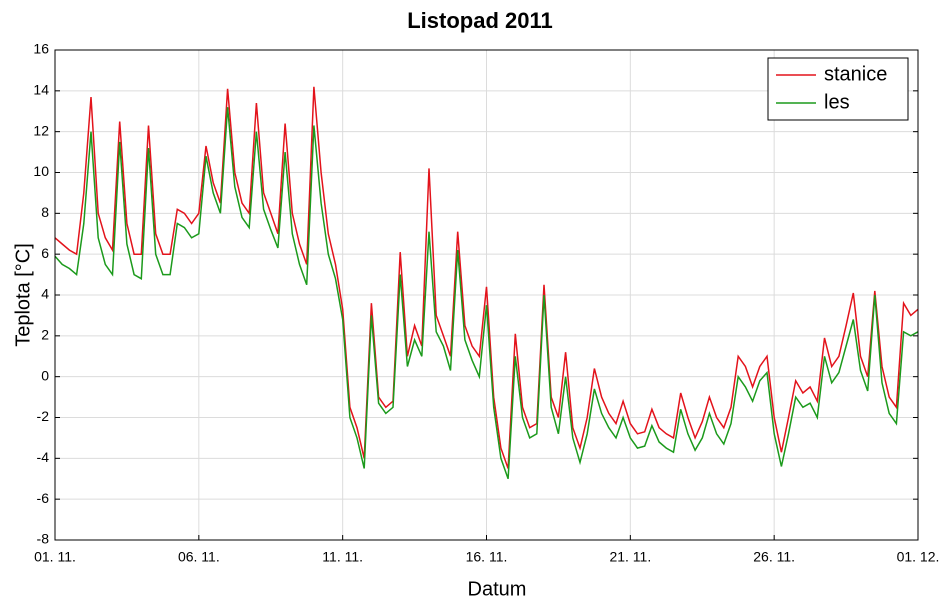 The width and height of the screenshot is (948, 603). I want to click on x-tick-label: 01. 11., so click(55, 557).